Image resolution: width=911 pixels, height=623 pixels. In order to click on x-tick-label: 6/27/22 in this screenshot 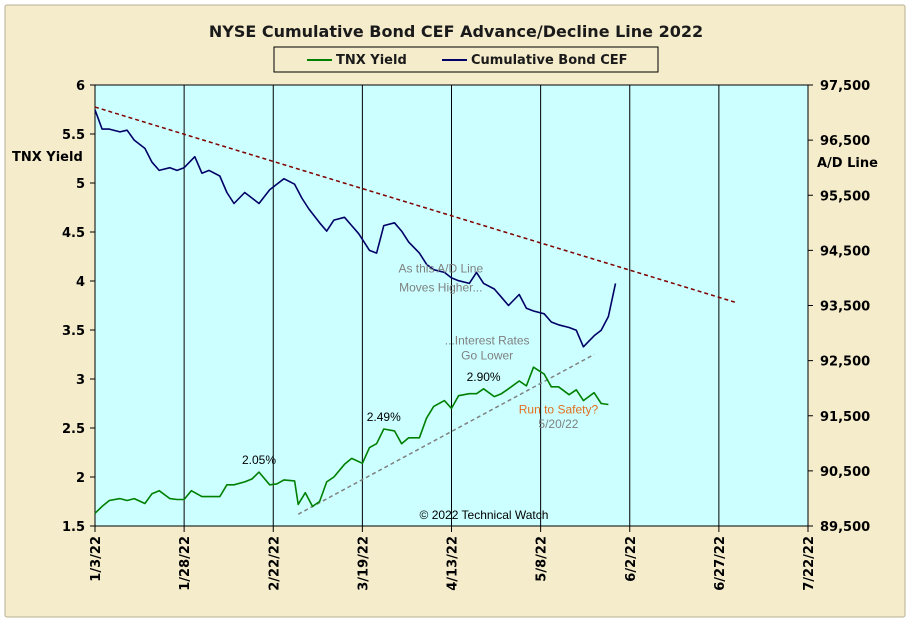, I will do `click(720, 563)`.